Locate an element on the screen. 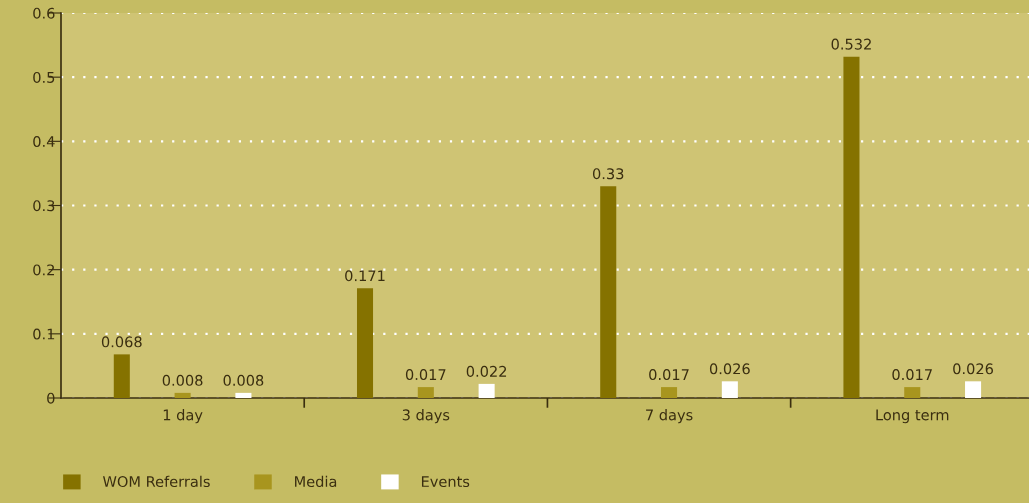 Image resolution: width=1029 pixels, height=503 pixels. y-tick-label: 0.1 is located at coordinates (44, 334).